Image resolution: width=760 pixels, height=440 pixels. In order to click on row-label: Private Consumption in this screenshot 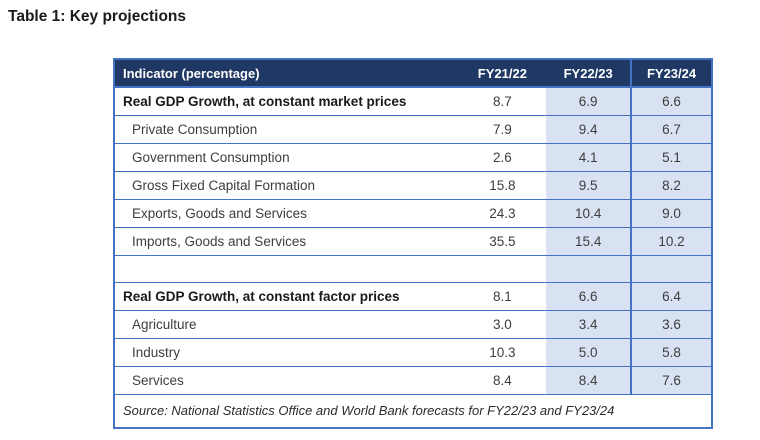, I will do `click(286, 129)`.